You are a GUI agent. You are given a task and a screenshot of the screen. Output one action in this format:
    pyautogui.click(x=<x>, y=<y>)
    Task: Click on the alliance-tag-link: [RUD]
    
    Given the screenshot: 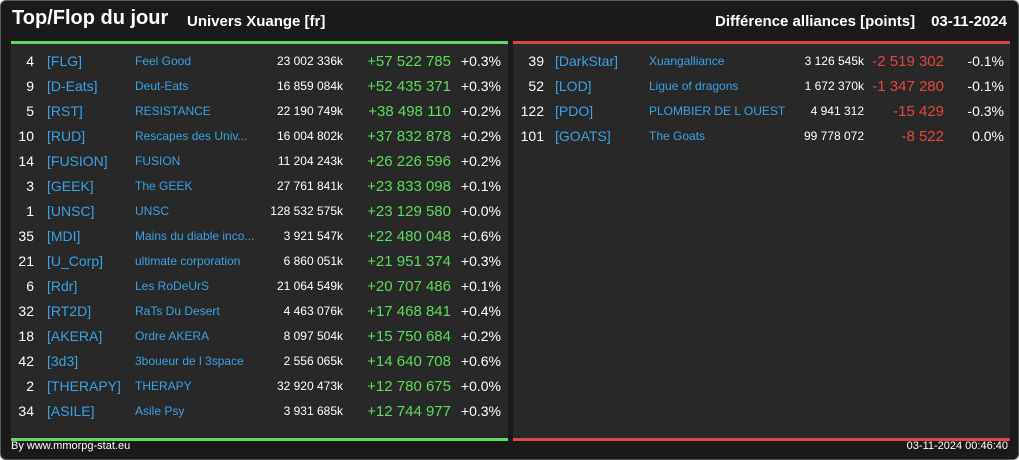 What is the action you would take?
    pyautogui.click(x=66, y=136)
    